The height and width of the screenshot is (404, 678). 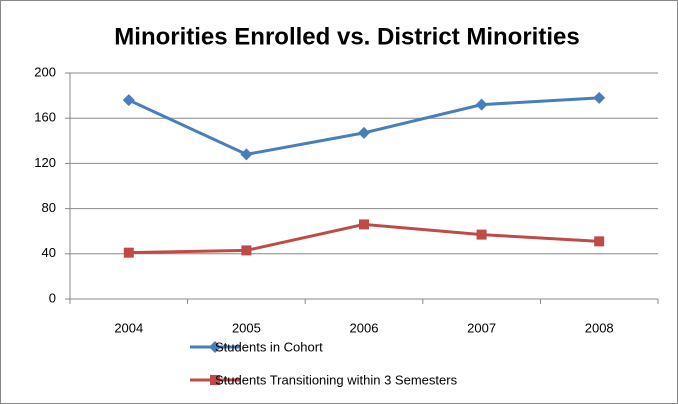 I want to click on x-tick-label: 2008, so click(x=599, y=327).